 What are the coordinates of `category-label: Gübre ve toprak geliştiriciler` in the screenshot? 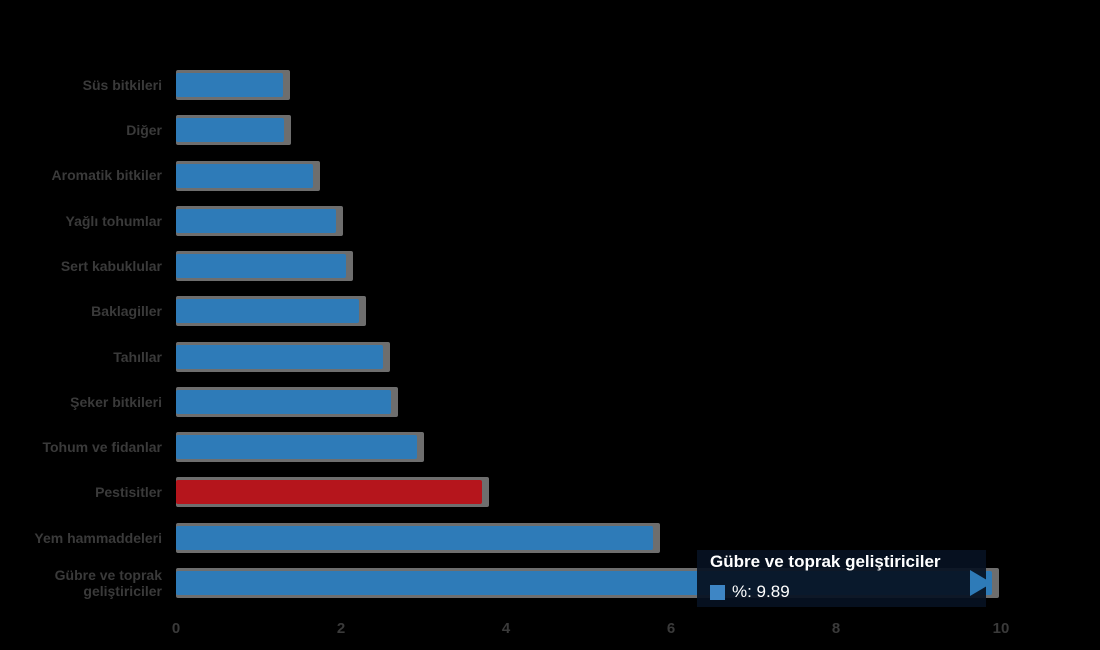 It's located at (108, 582).